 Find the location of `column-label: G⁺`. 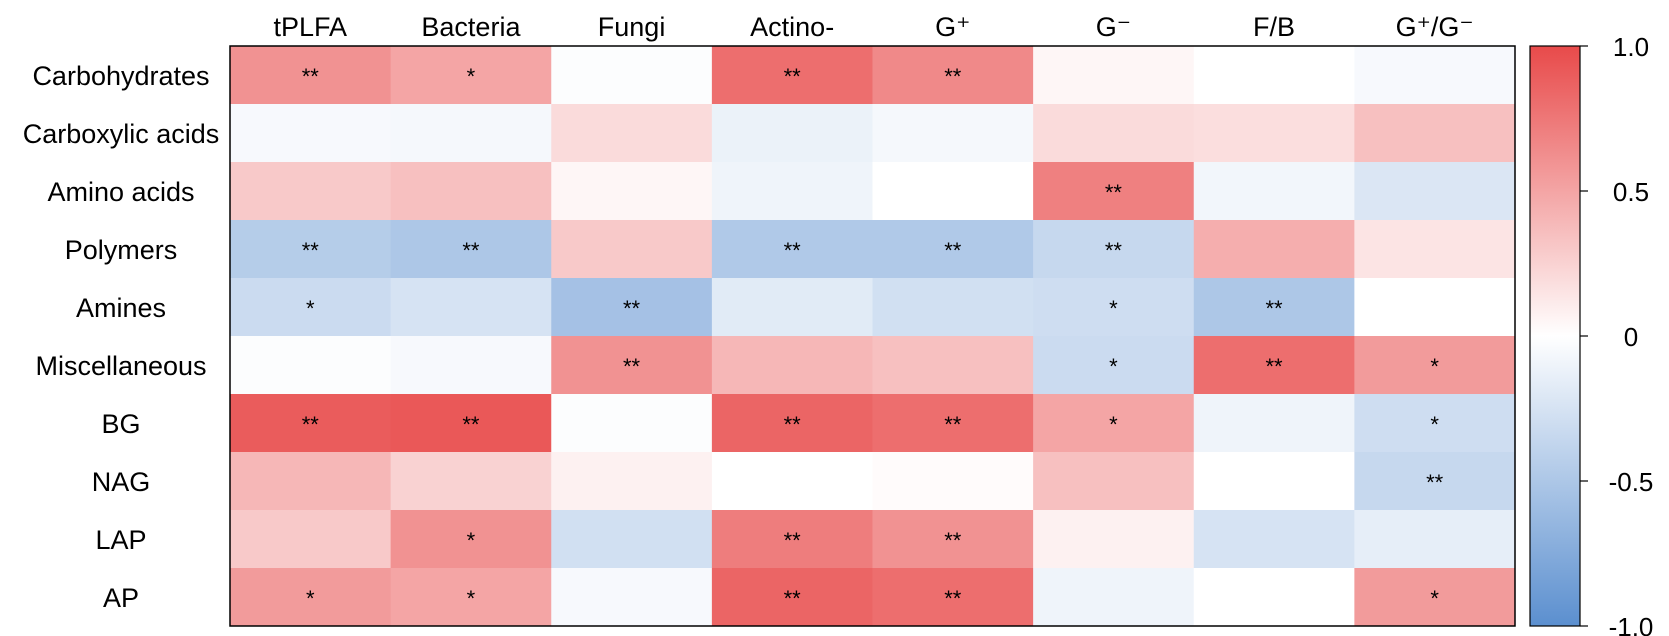

column-label: G⁺ is located at coordinates (952, 27).